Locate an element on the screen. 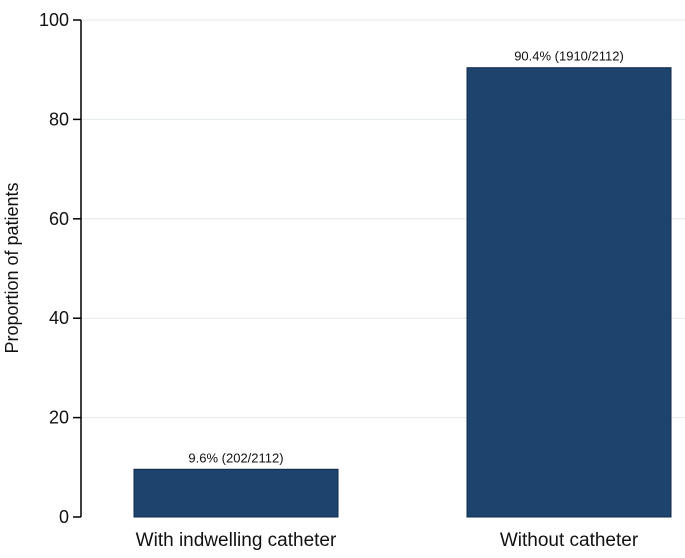 The width and height of the screenshot is (685, 558). x-tick-label: With indwelling catheter is located at coordinates (236, 540).